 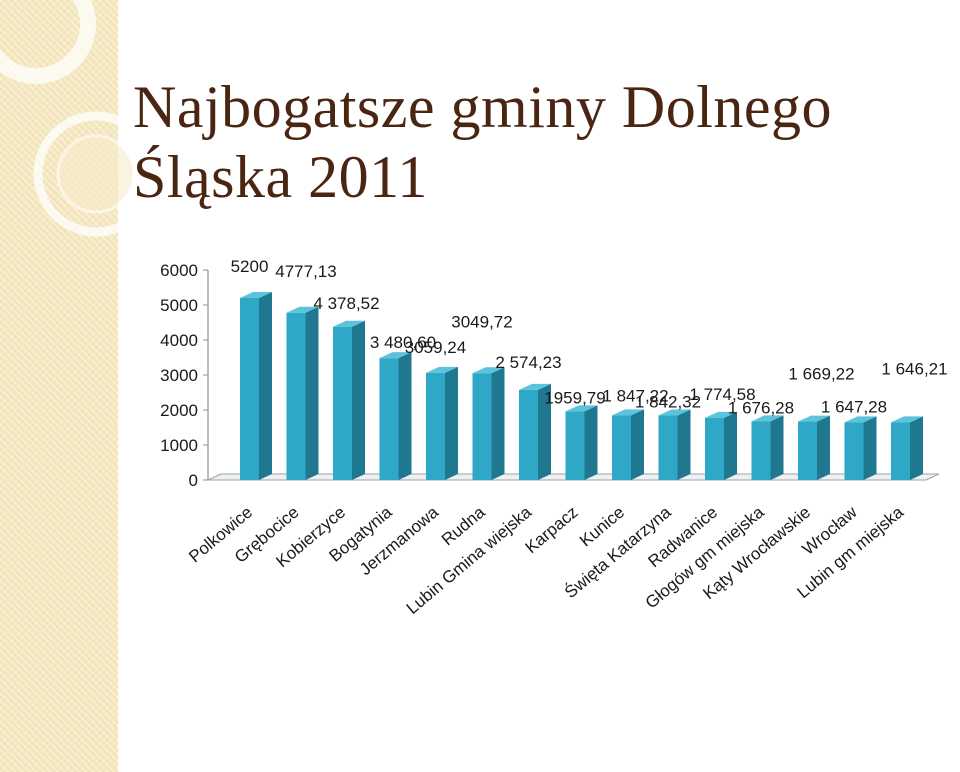 I want to click on decorative-circles, so click(x=79, y=118).